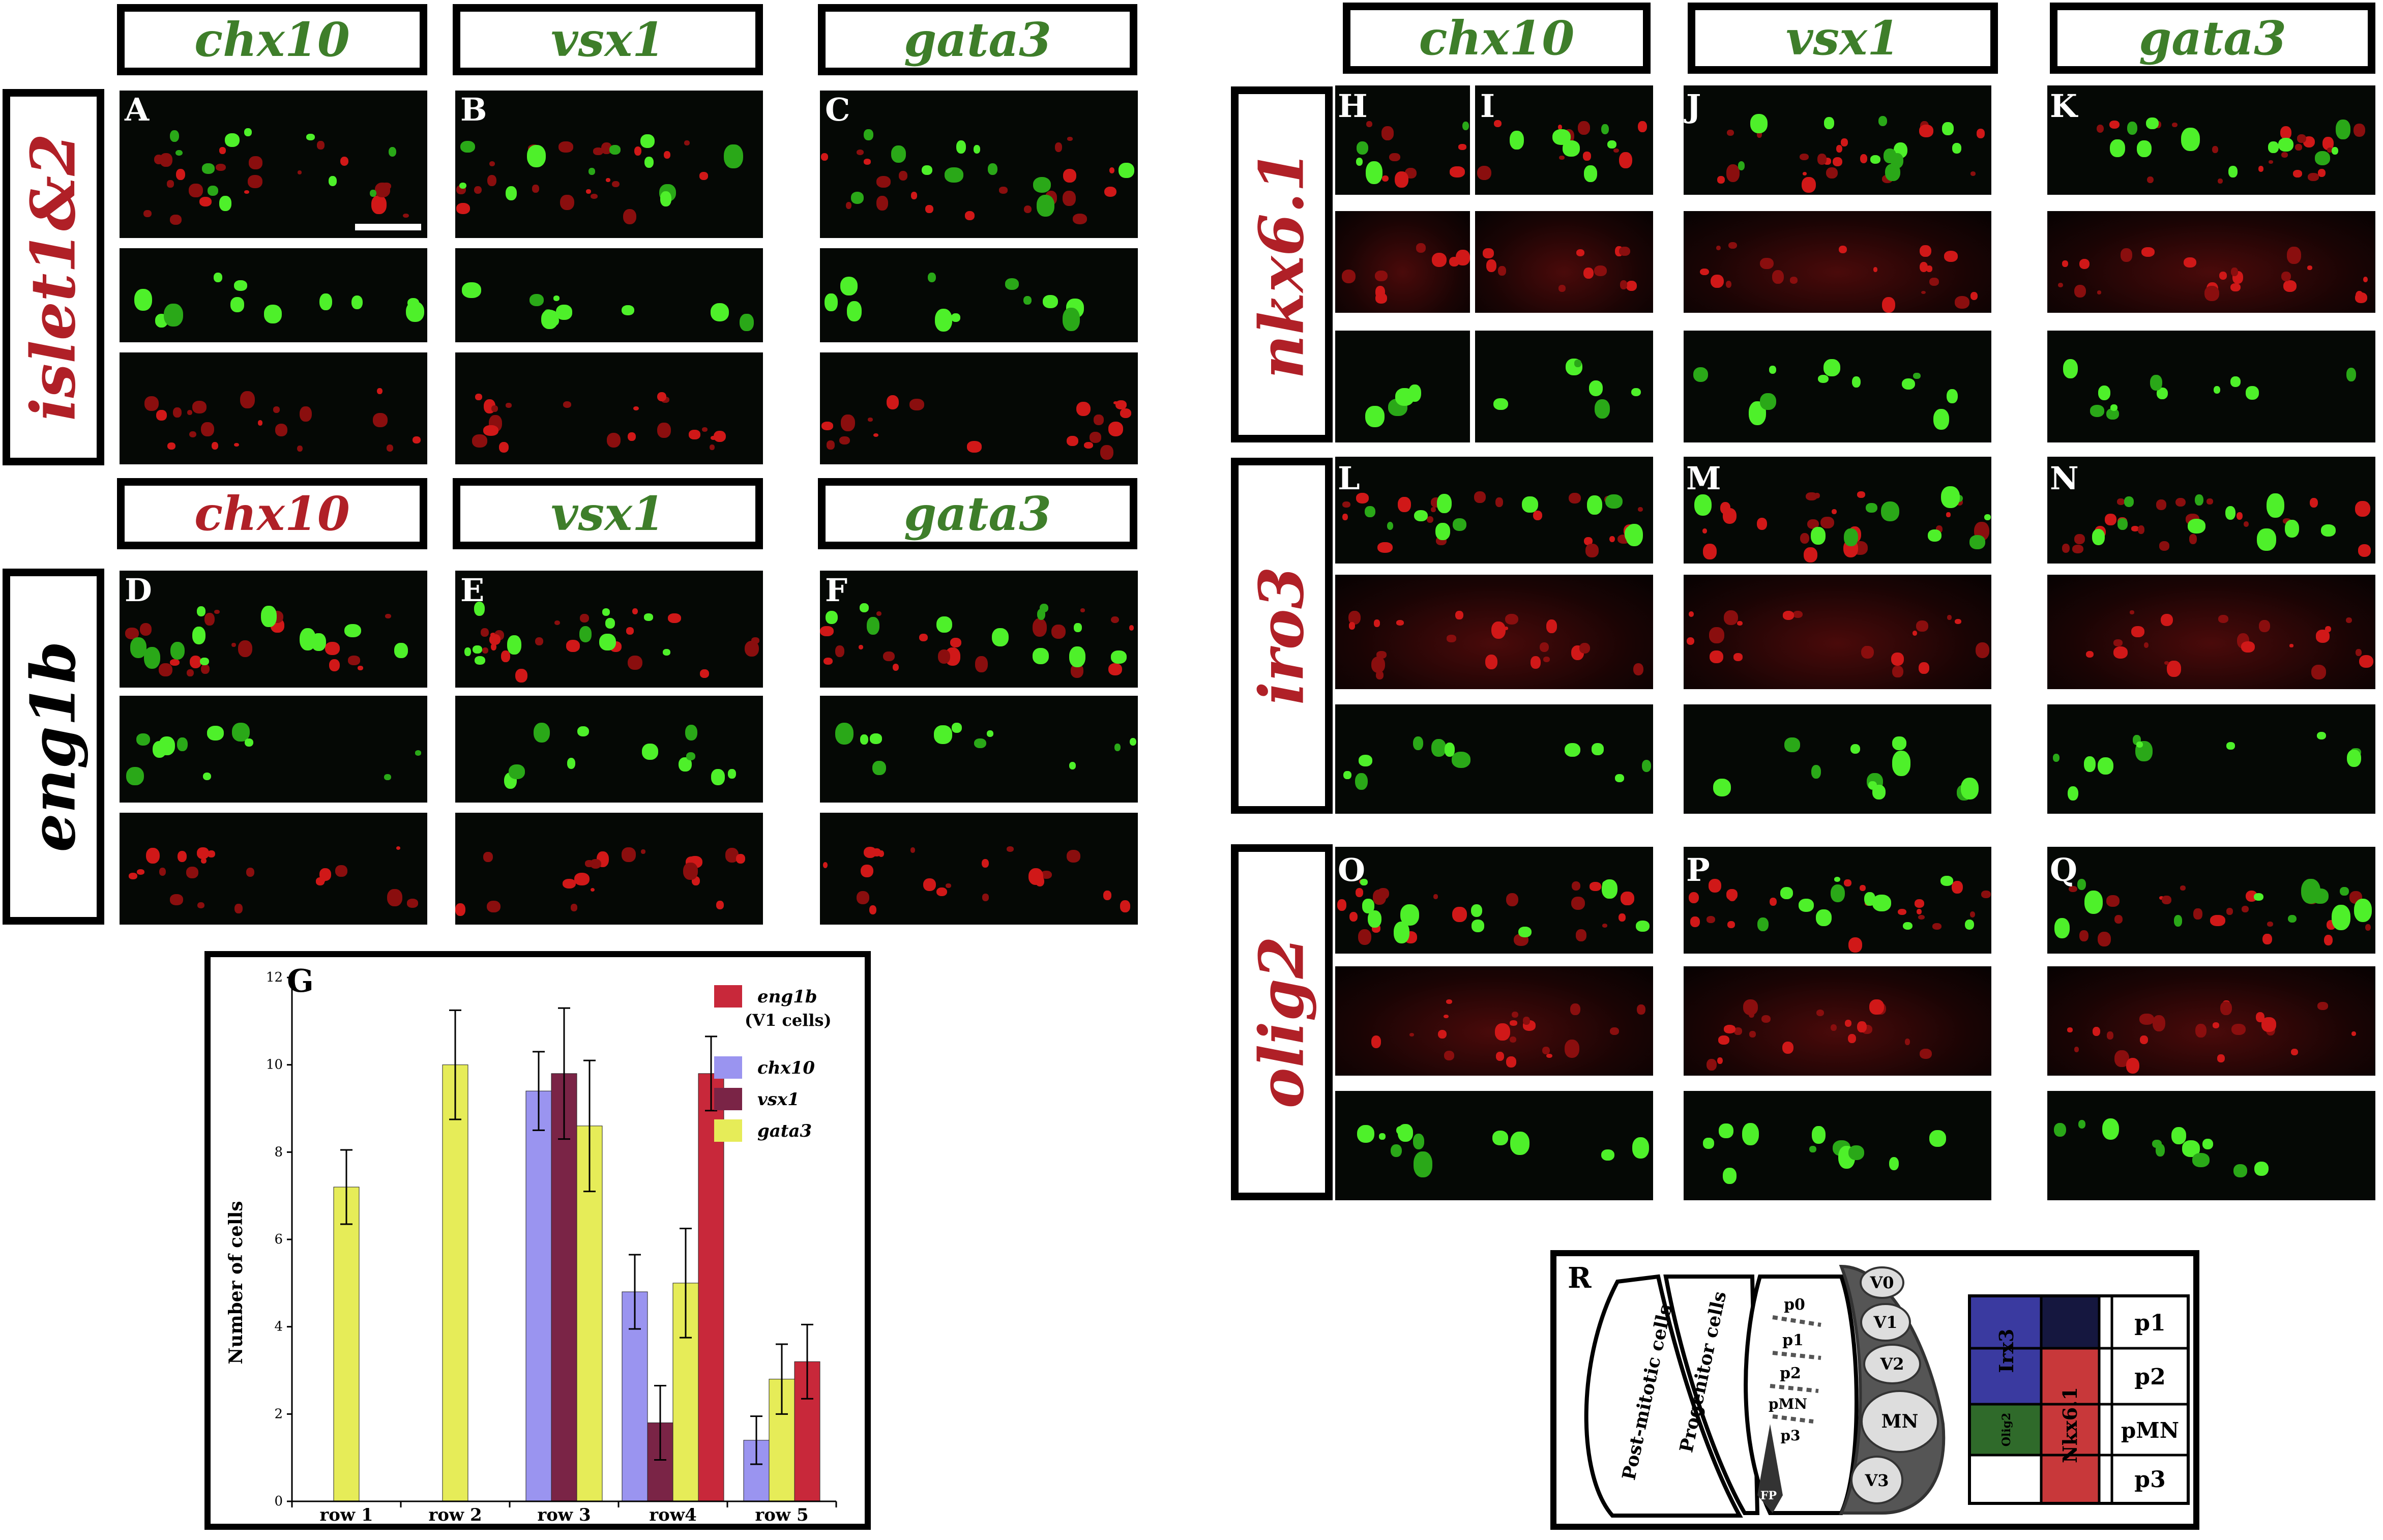 This screenshot has height=1540, width=2383. What do you see at coordinates (53, 277) in the screenshot?
I see `row-label-islet: islet1&2` at bounding box center [53, 277].